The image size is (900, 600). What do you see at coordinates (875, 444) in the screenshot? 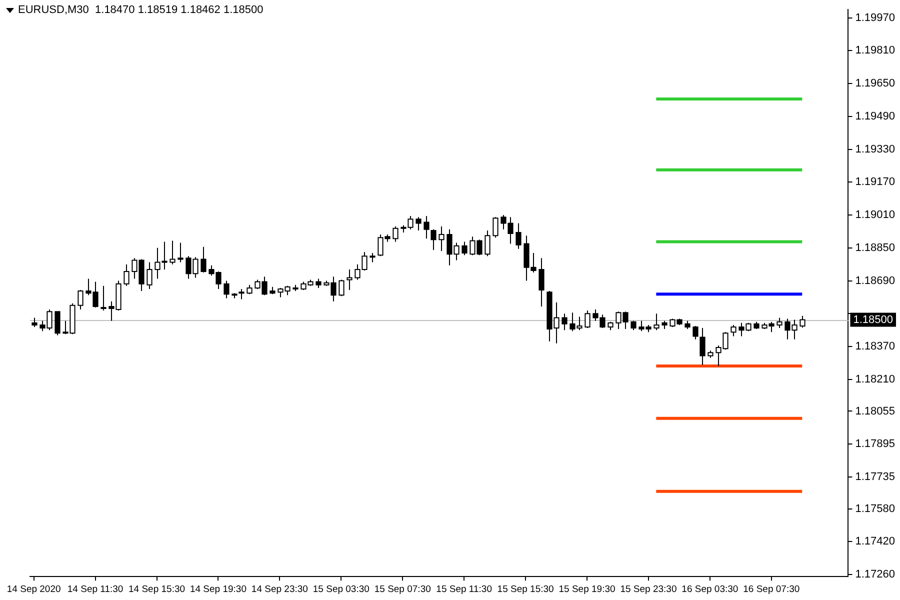
I see `y-tick-label: 1.17895` at bounding box center [875, 444].